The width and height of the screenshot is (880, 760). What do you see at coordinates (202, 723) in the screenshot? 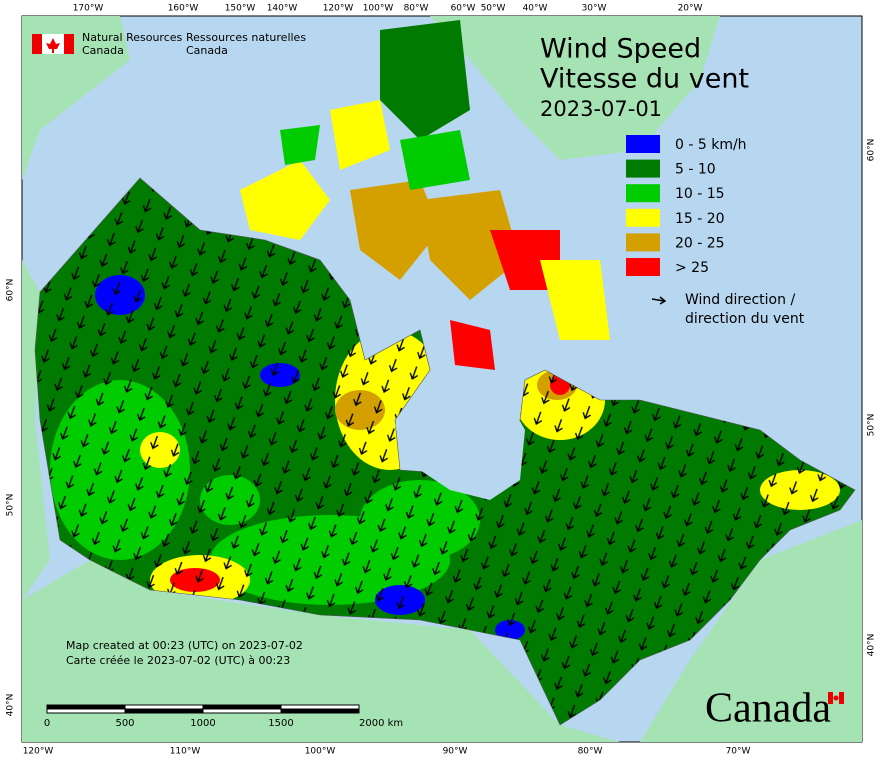
I see `scale-label: 1000` at bounding box center [202, 723].